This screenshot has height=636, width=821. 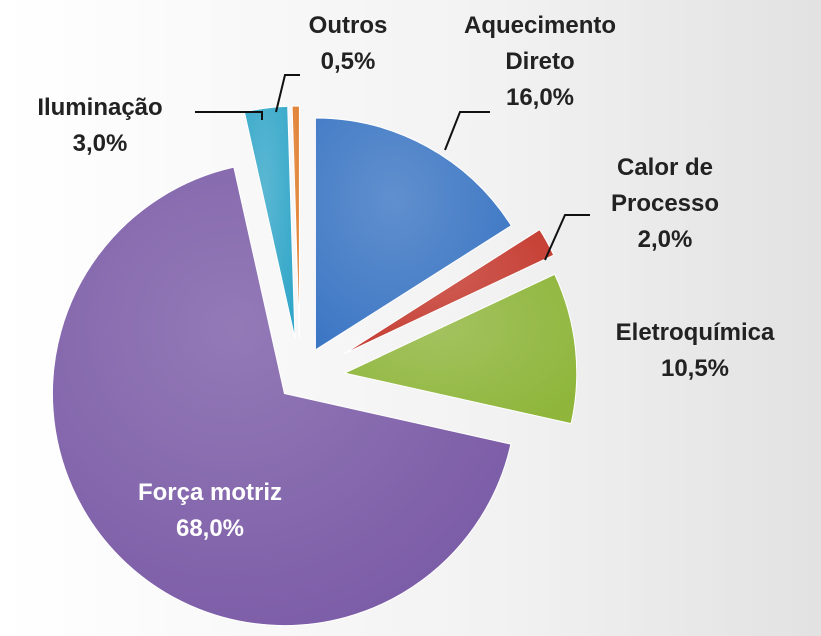 I want to click on category-label: Eletroquímica, so click(x=695, y=332).